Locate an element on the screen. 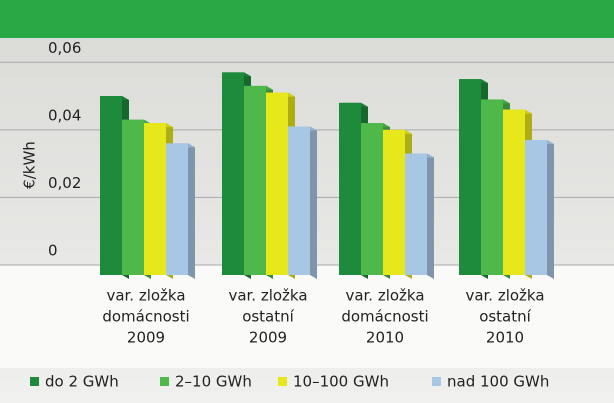 Image resolution: width=614 pixels, height=403 pixels. y-axis-label: €/kWh is located at coordinates (30, 165).